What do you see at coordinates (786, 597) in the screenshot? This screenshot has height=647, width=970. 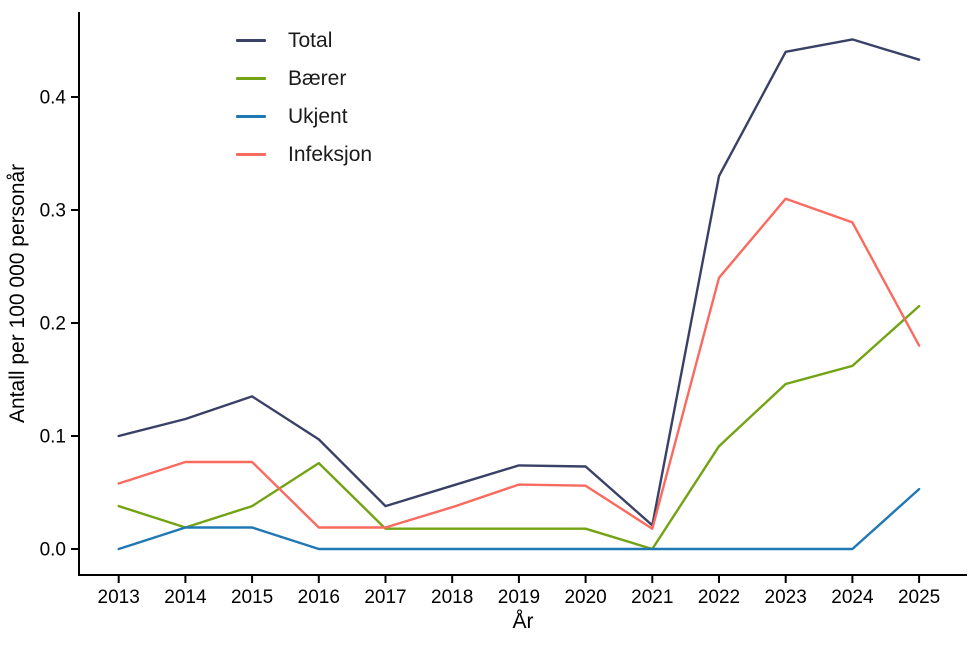 I see `x-tick-label: 2023` at bounding box center [786, 597].